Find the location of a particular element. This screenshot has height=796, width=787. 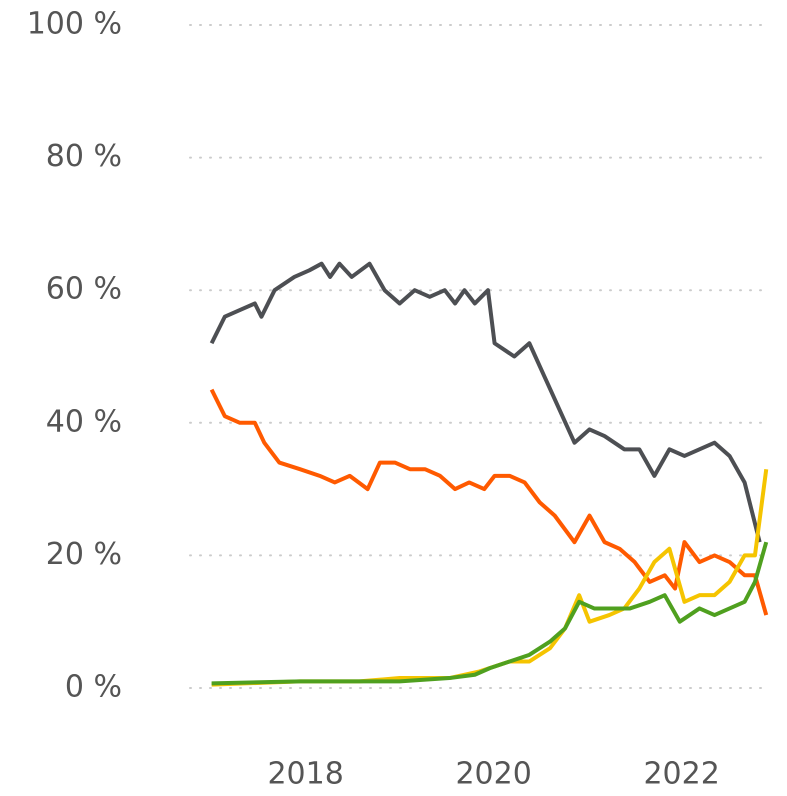

y-tick-label: 20 % is located at coordinates (84, 554).